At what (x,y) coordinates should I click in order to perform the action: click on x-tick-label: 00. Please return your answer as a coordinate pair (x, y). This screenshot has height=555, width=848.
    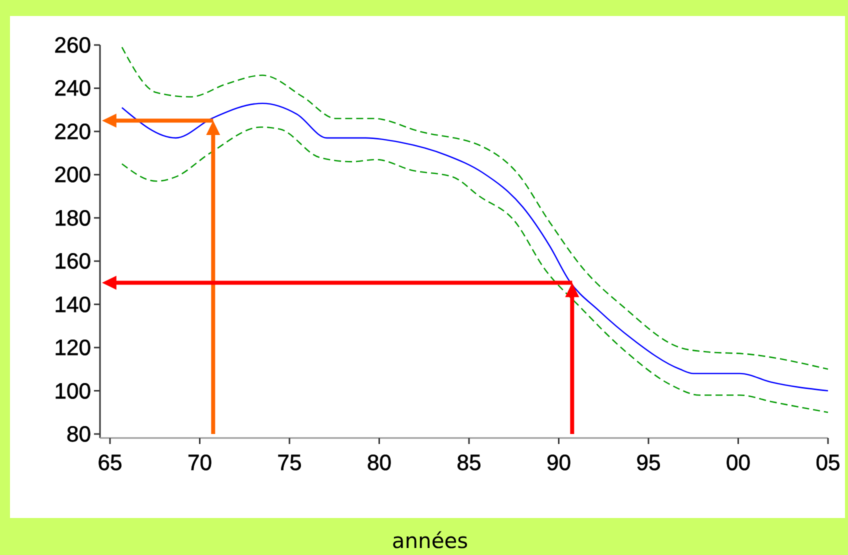
    Looking at the image, I should click on (738, 462).